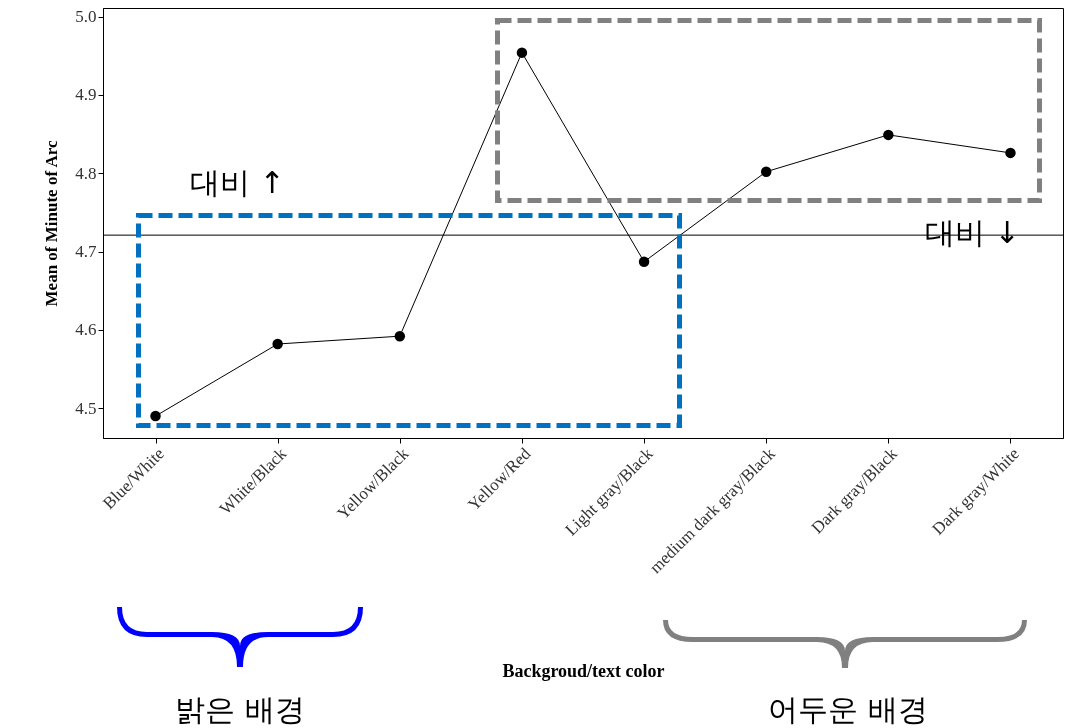  I want to click on y-axis-title: Mean of Minute of Arc, so click(52, 223).